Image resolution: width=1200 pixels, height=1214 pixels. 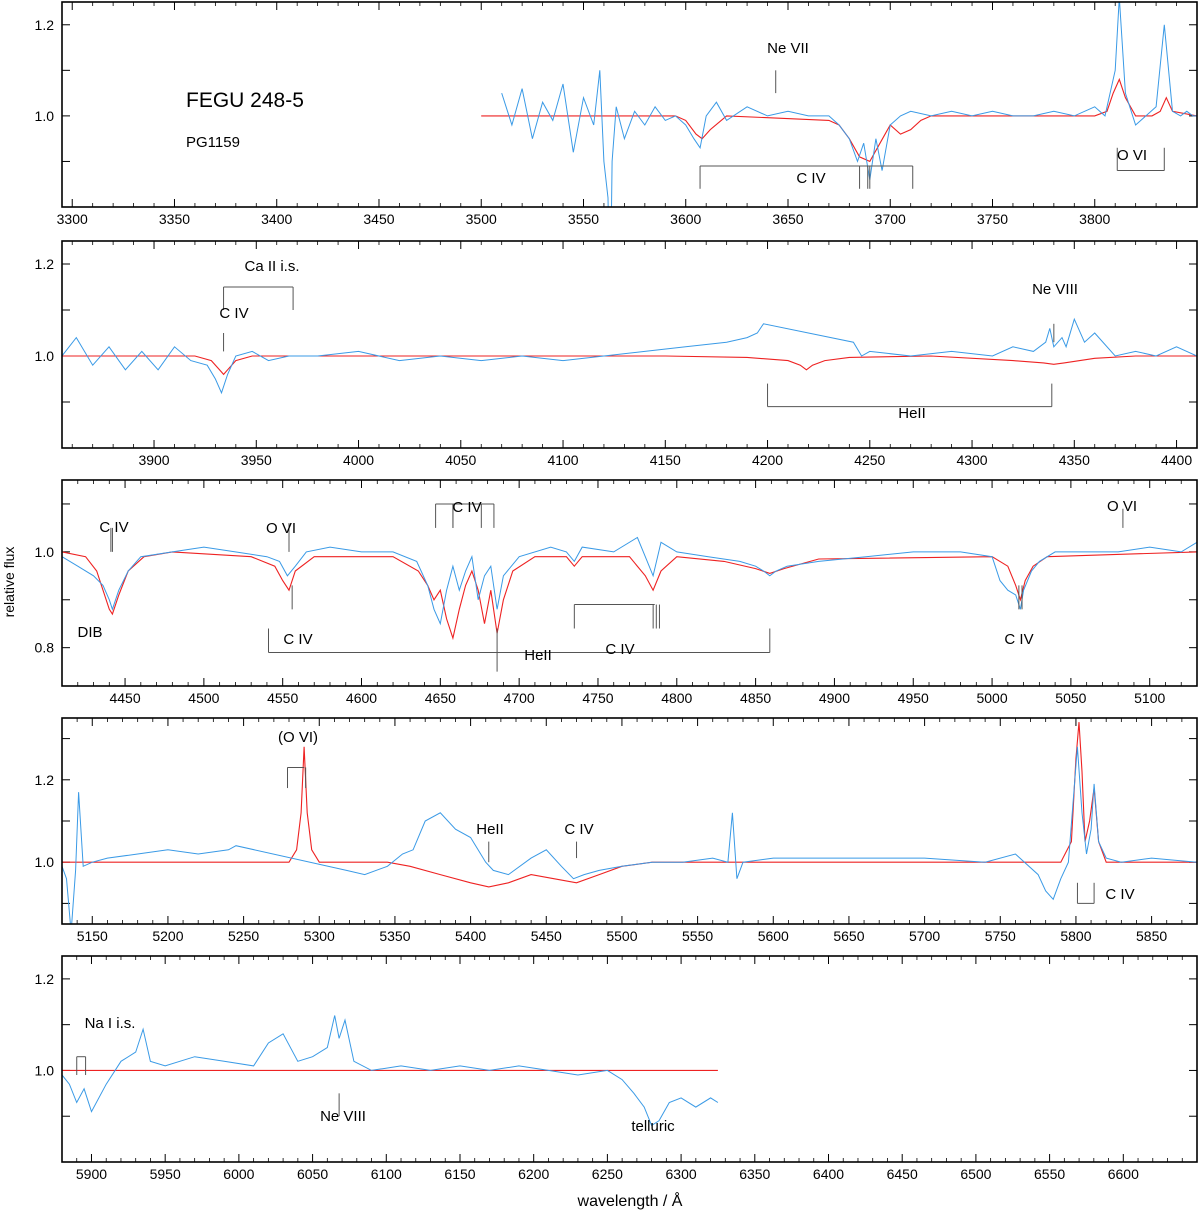 I want to click on p4-heii-label: HeII, so click(x=490, y=829).